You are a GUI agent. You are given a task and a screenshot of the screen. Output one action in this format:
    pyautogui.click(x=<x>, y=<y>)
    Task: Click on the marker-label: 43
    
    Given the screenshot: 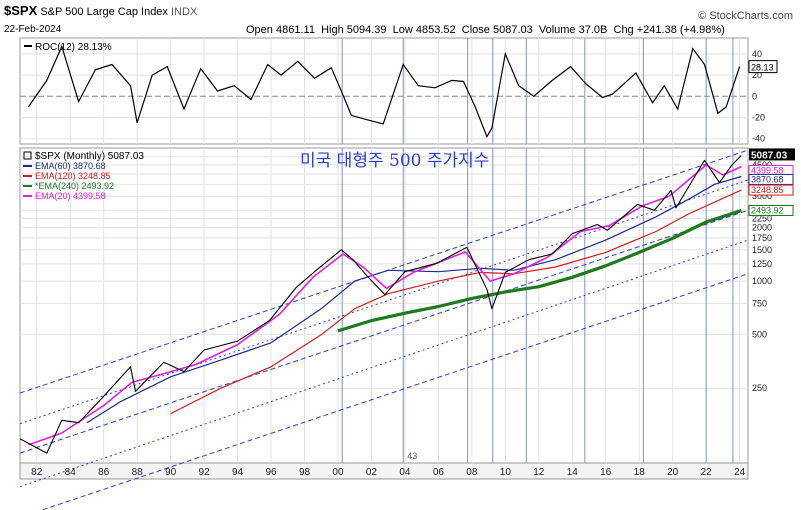 What is the action you would take?
    pyautogui.click(x=412, y=456)
    